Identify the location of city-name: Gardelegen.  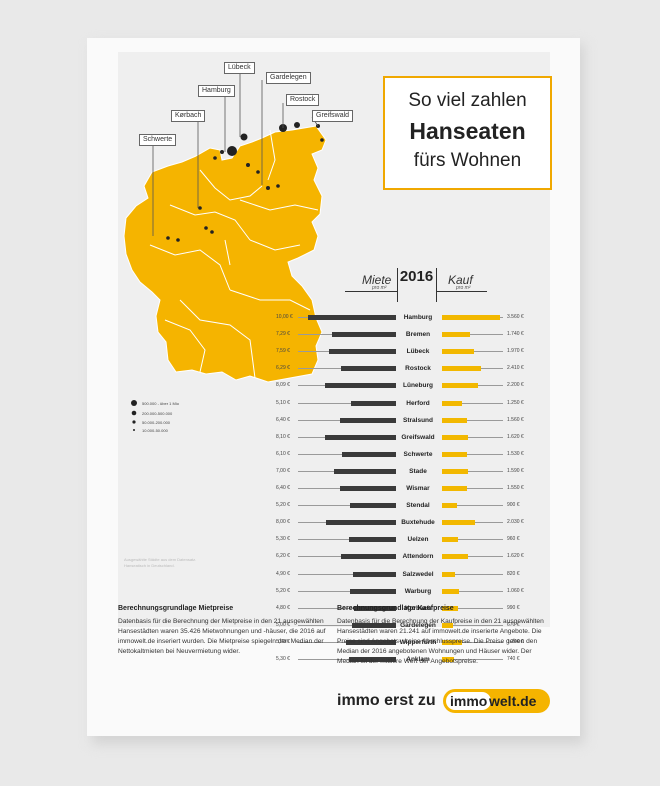
(418, 625).